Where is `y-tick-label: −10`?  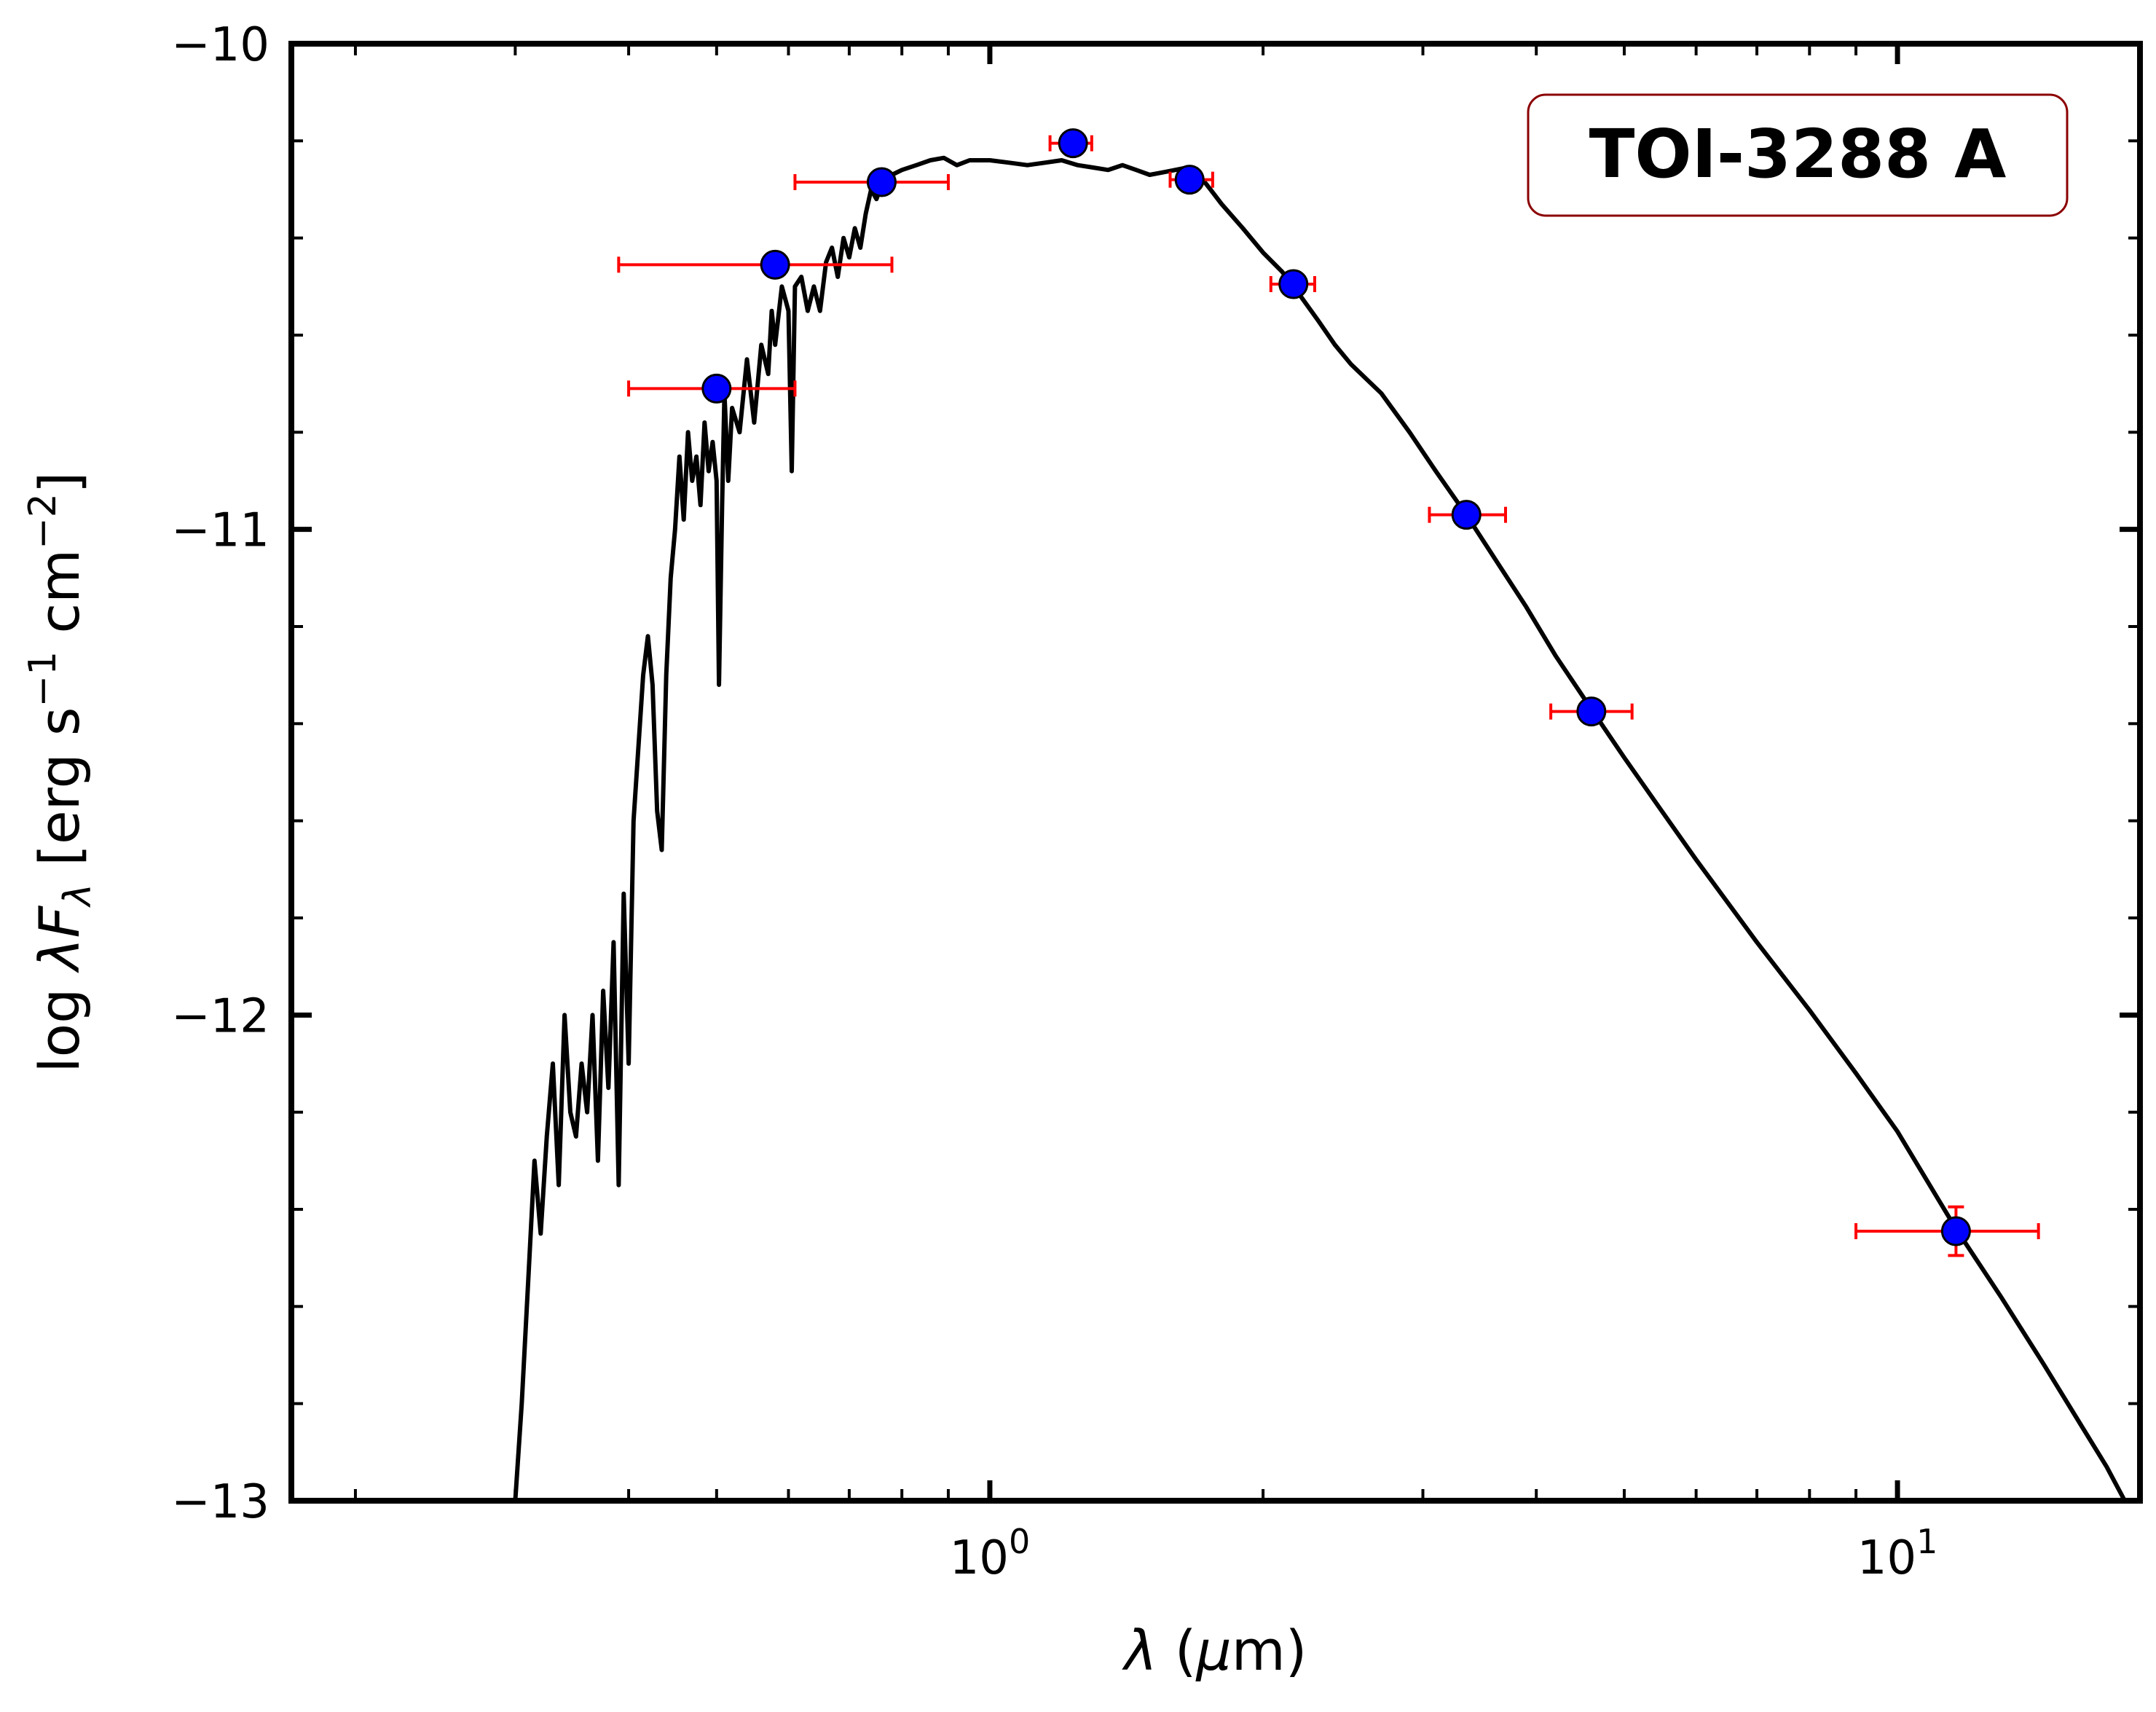 y-tick-label: −10 is located at coordinates (220, 45).